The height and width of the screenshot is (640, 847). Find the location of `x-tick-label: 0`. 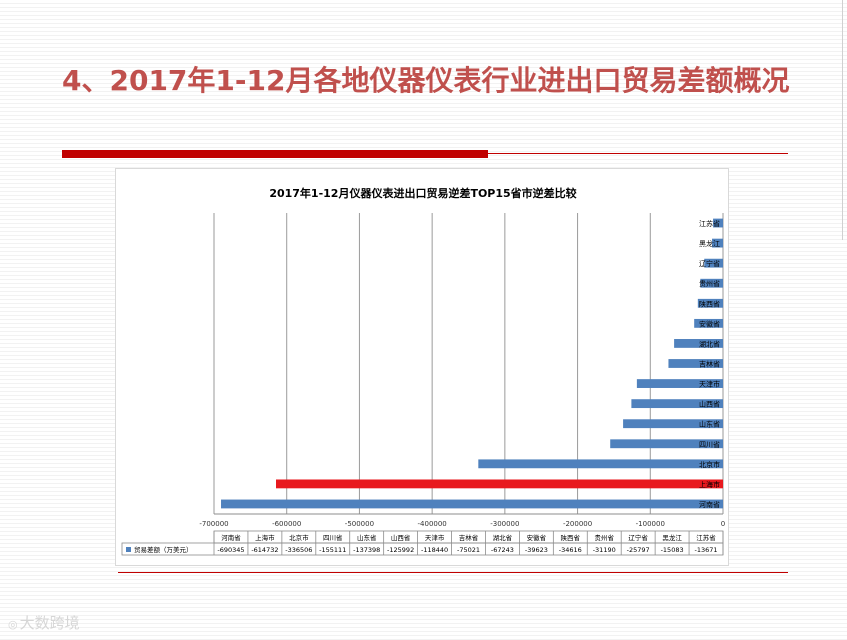

x-tick-label: 0 is located at coordinates (723, 524).